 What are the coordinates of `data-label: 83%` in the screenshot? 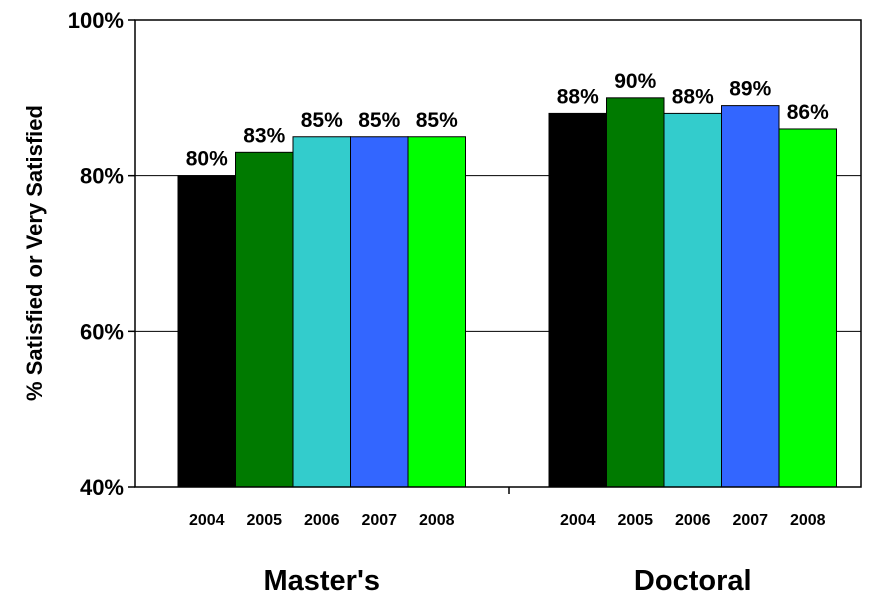 It's located at (264, 135).